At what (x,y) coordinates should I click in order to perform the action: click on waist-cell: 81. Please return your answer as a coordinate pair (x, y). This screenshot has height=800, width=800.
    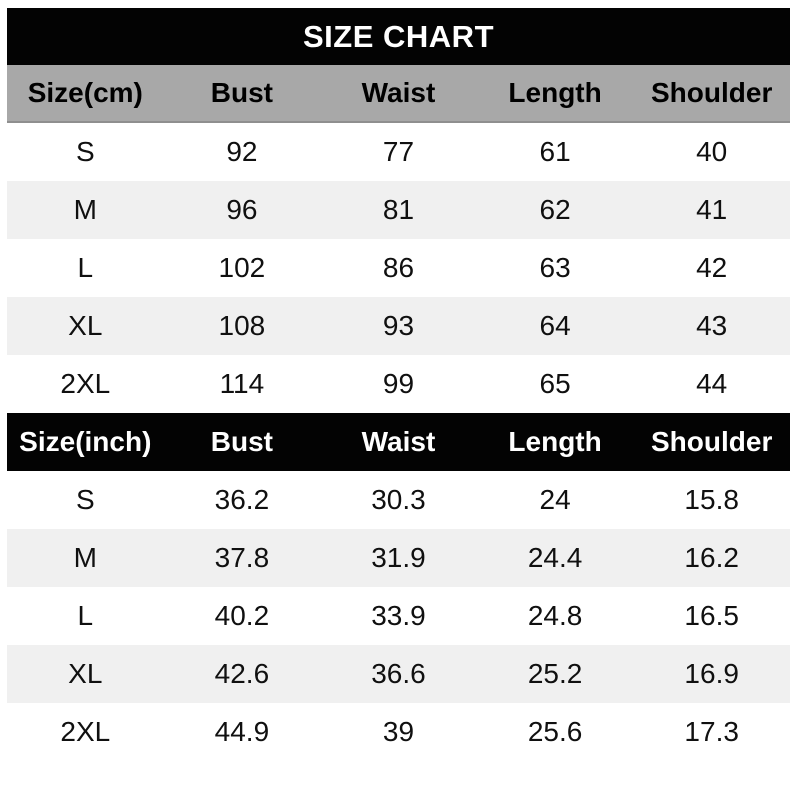
    Looking at the image, I should click on (398, 209).